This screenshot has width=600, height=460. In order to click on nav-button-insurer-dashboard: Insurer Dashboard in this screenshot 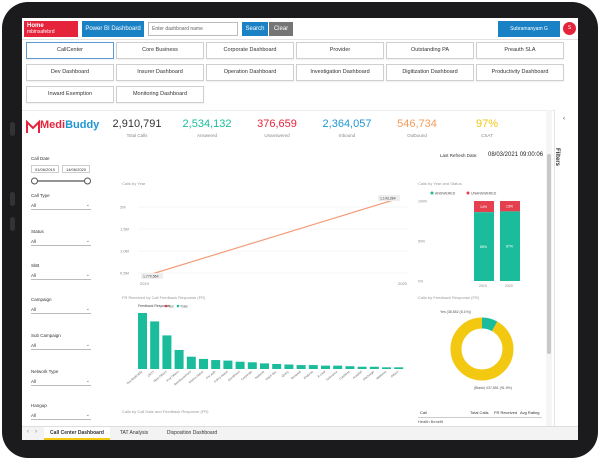, I will do `click(160, 72)`.